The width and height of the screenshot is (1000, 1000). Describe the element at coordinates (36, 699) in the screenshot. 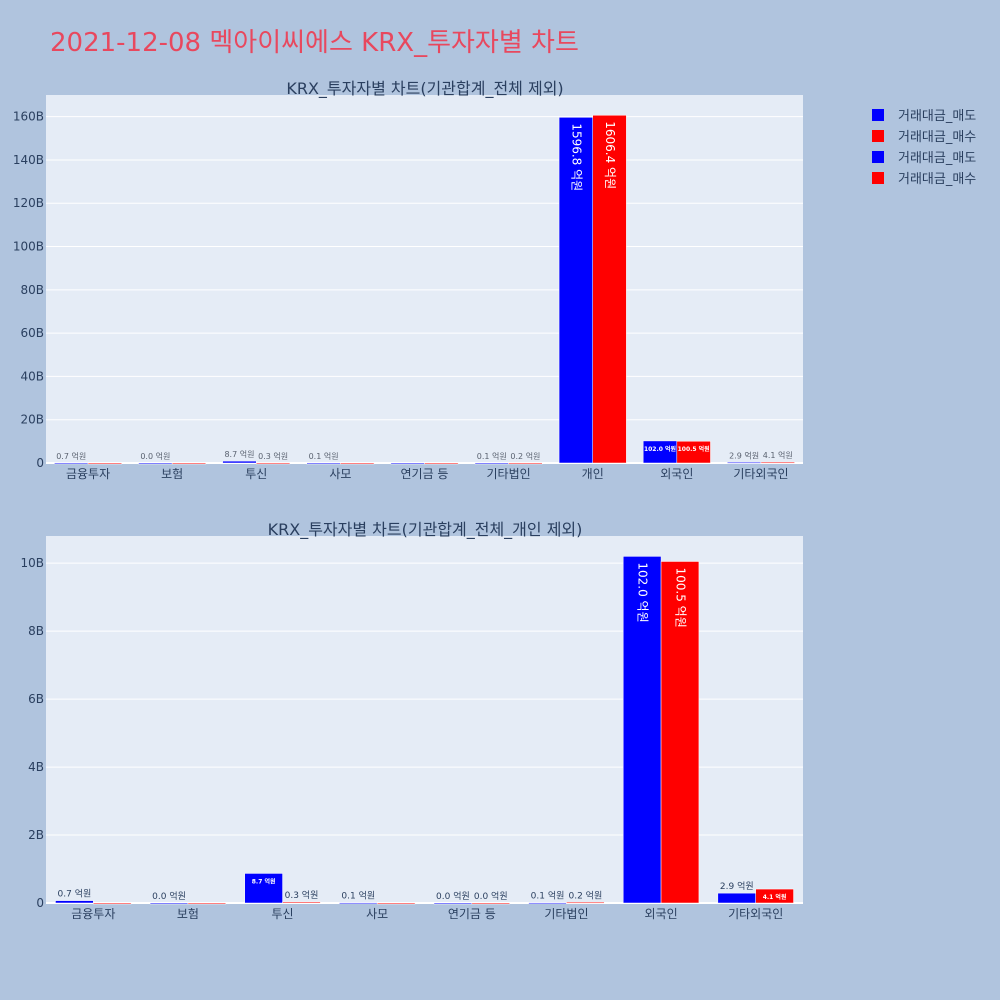

I see `y-tick-label: 6B` at that location.